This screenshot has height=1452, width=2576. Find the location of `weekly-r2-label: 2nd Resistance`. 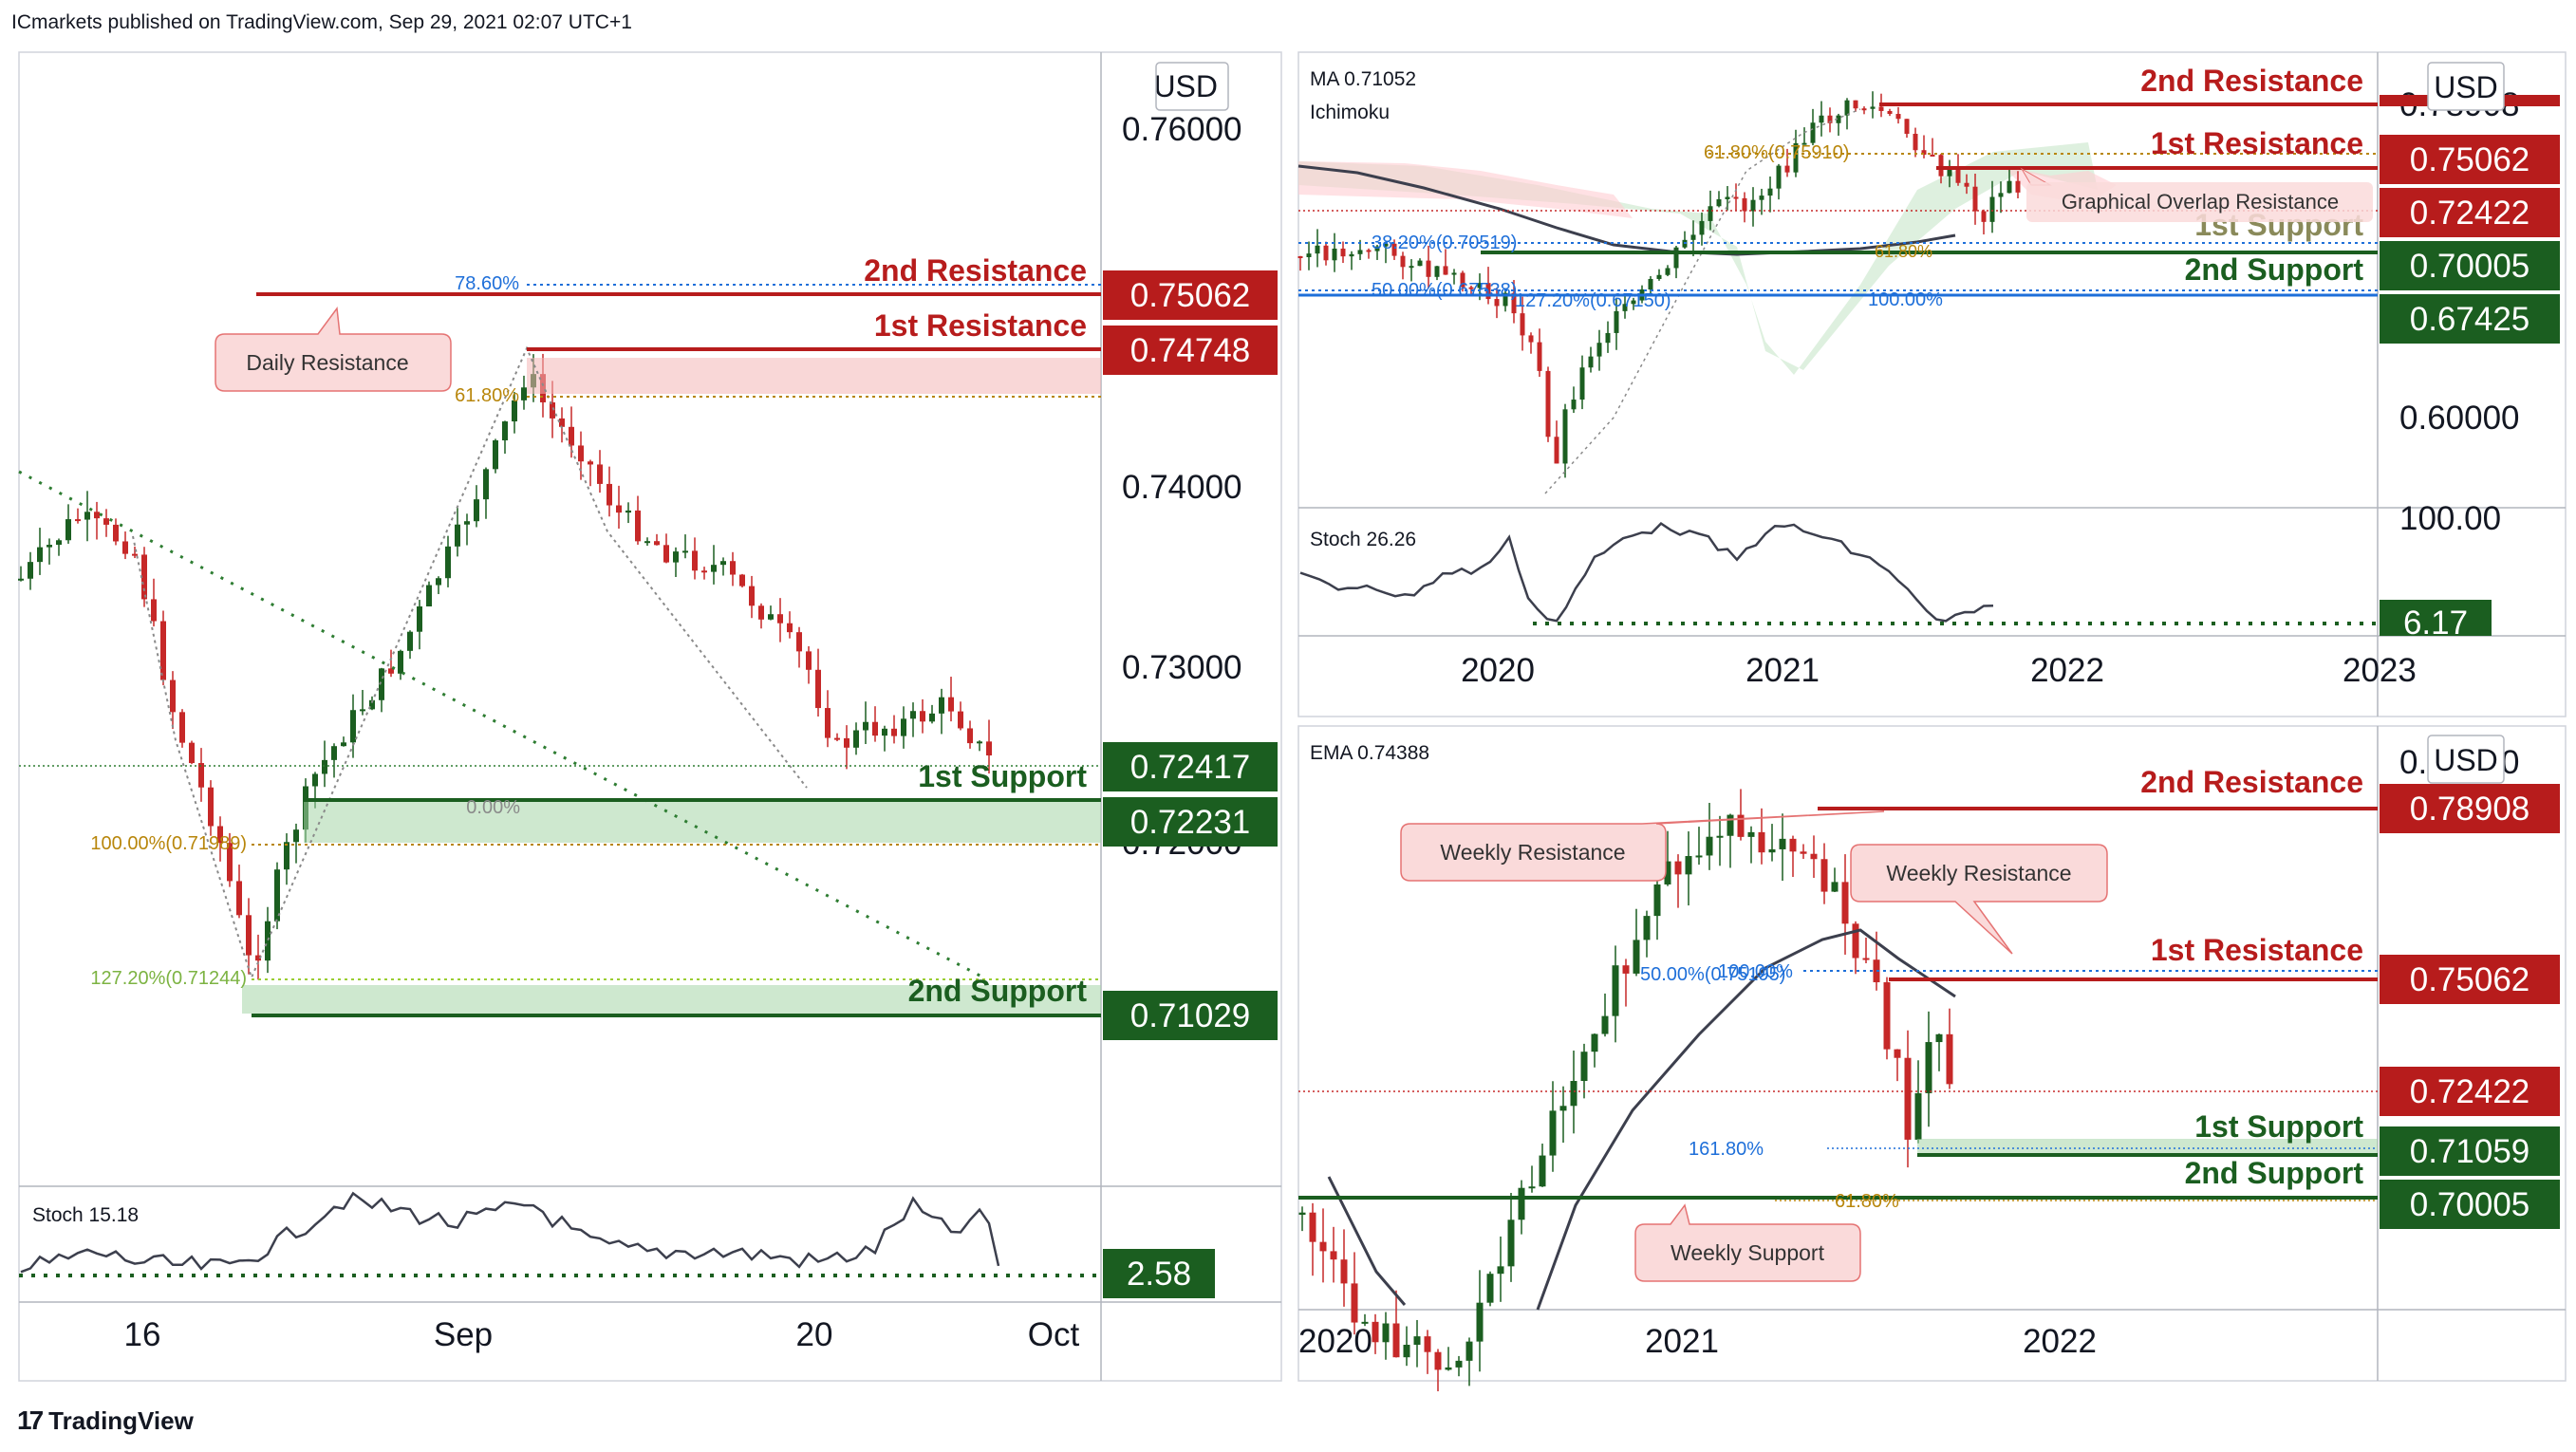

weekly-r2-label: 2nd Resistance is located at coordinates (2251, 81).